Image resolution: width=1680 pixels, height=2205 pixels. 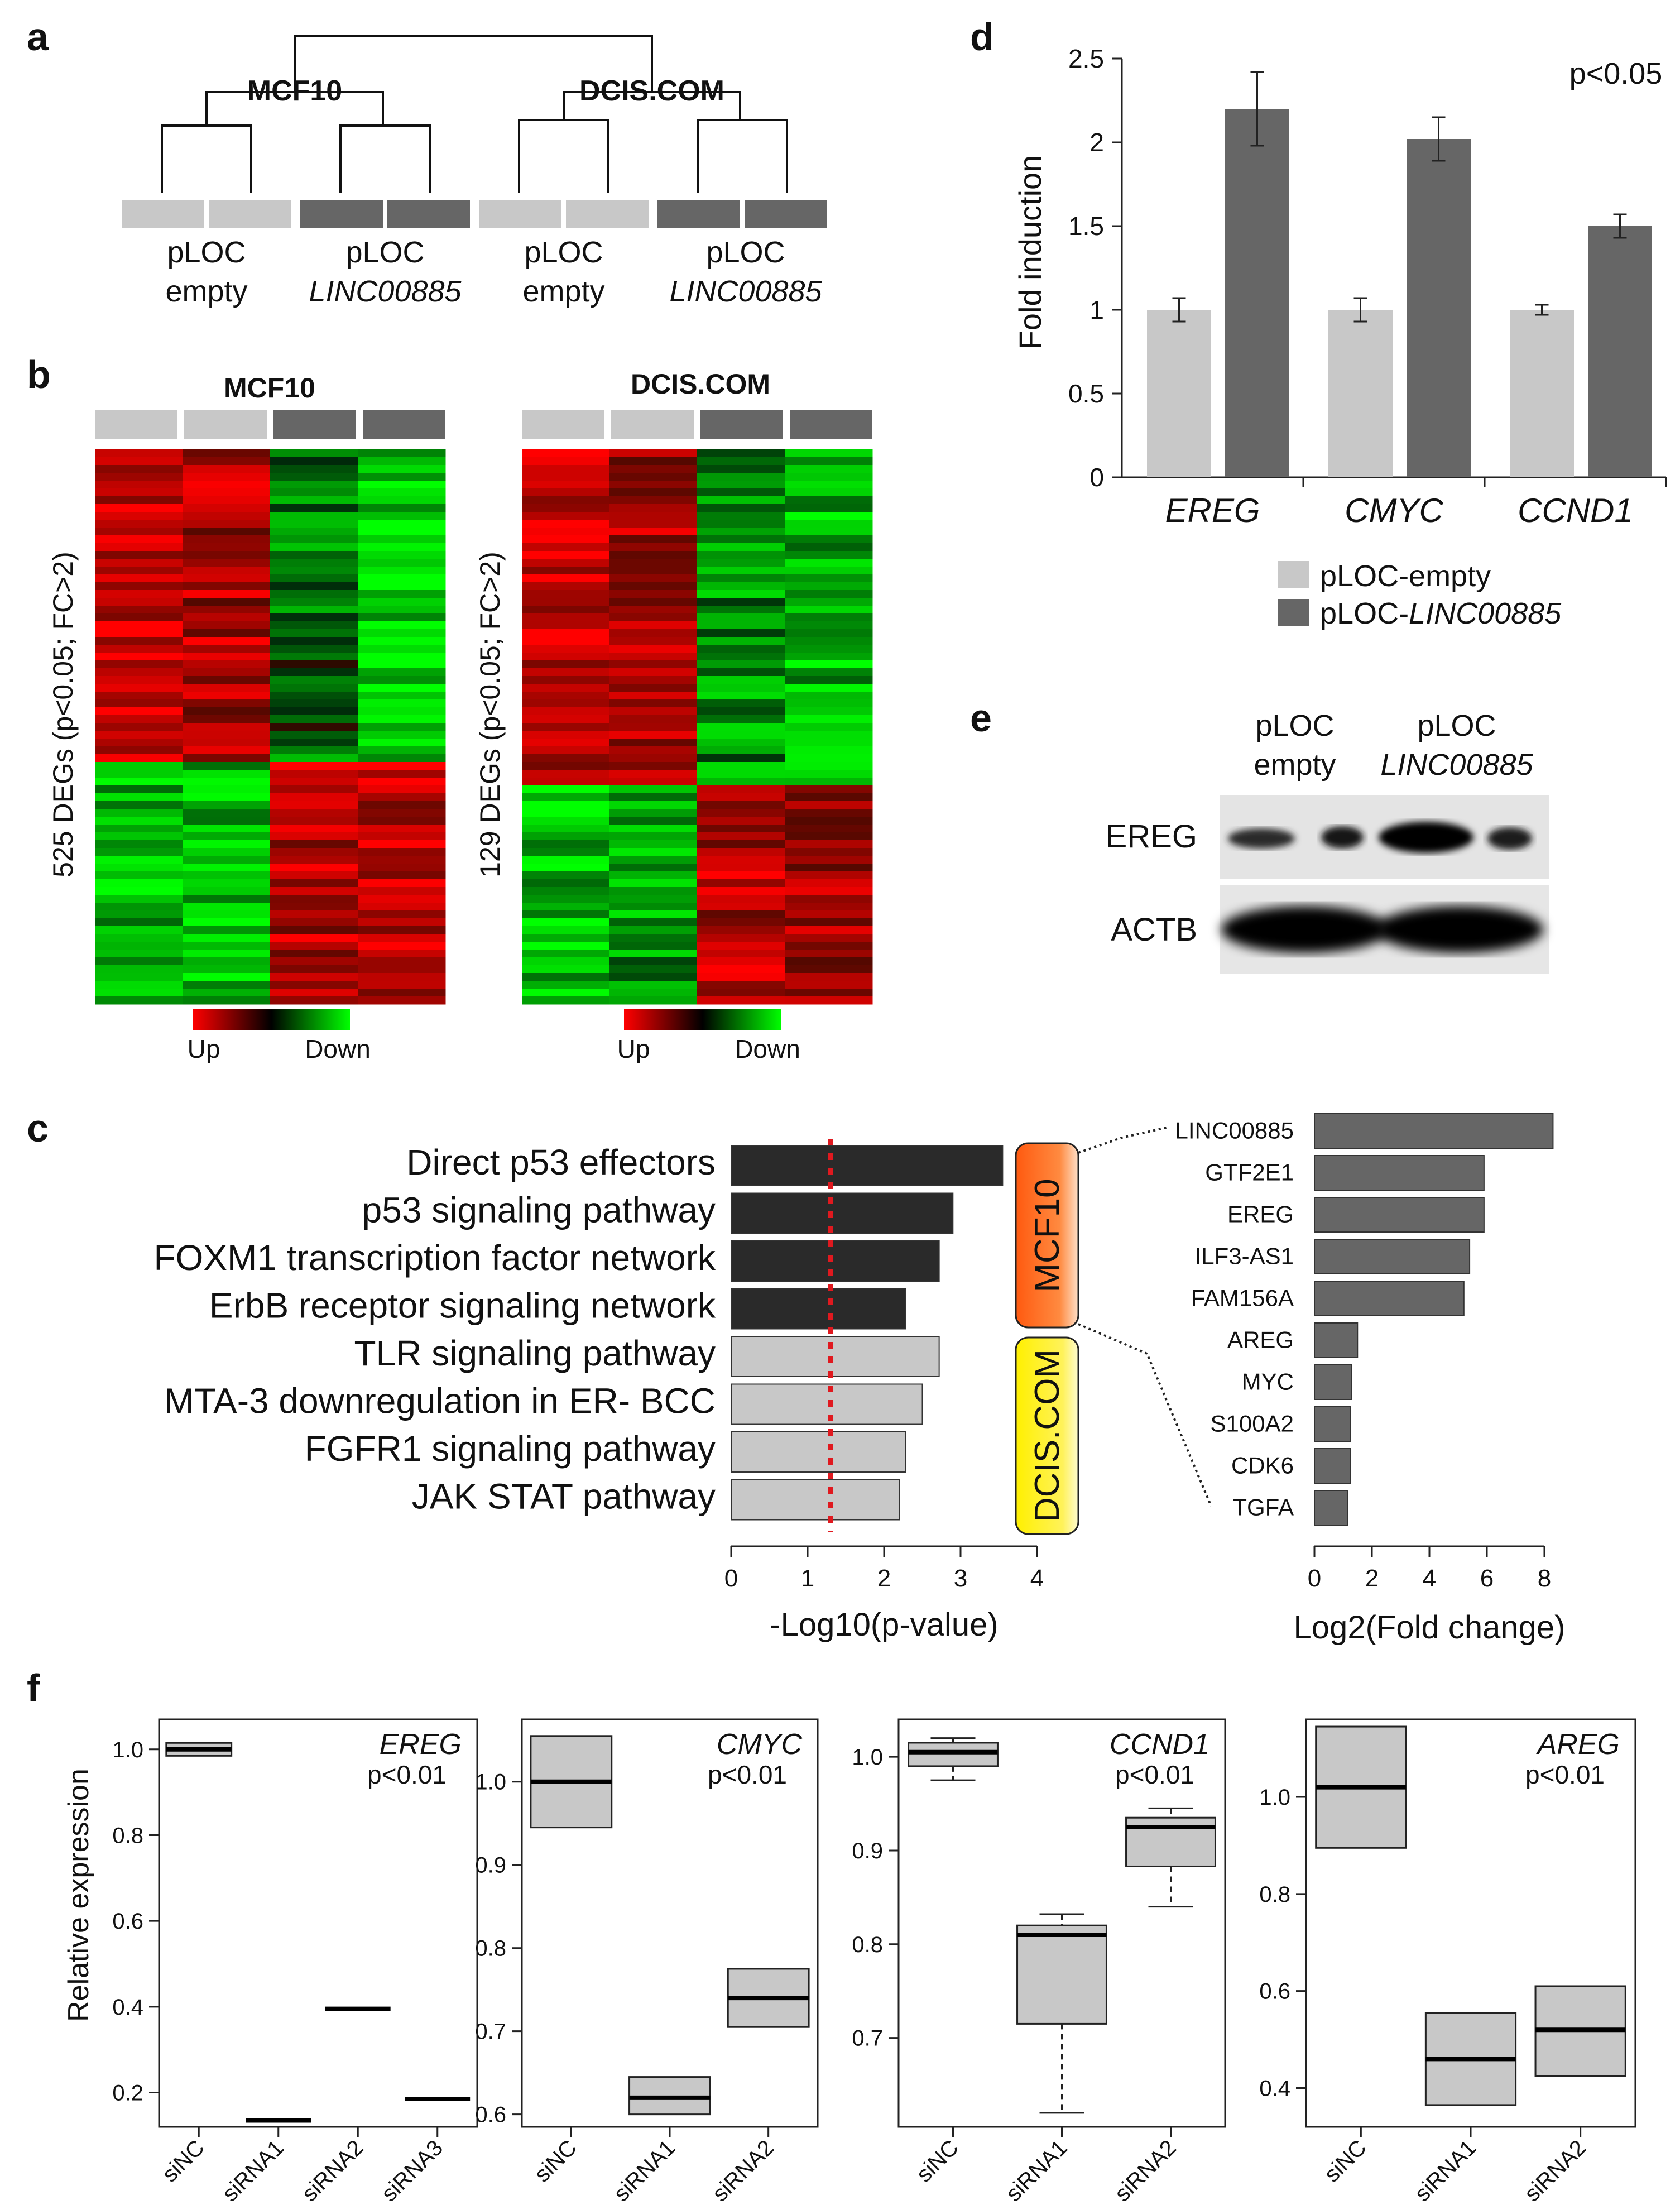 What do you see at coordinates (1086, 58) in the screenshot?
I see `d-y-tick-label: 2.5` at bounding box center [1086, 58].